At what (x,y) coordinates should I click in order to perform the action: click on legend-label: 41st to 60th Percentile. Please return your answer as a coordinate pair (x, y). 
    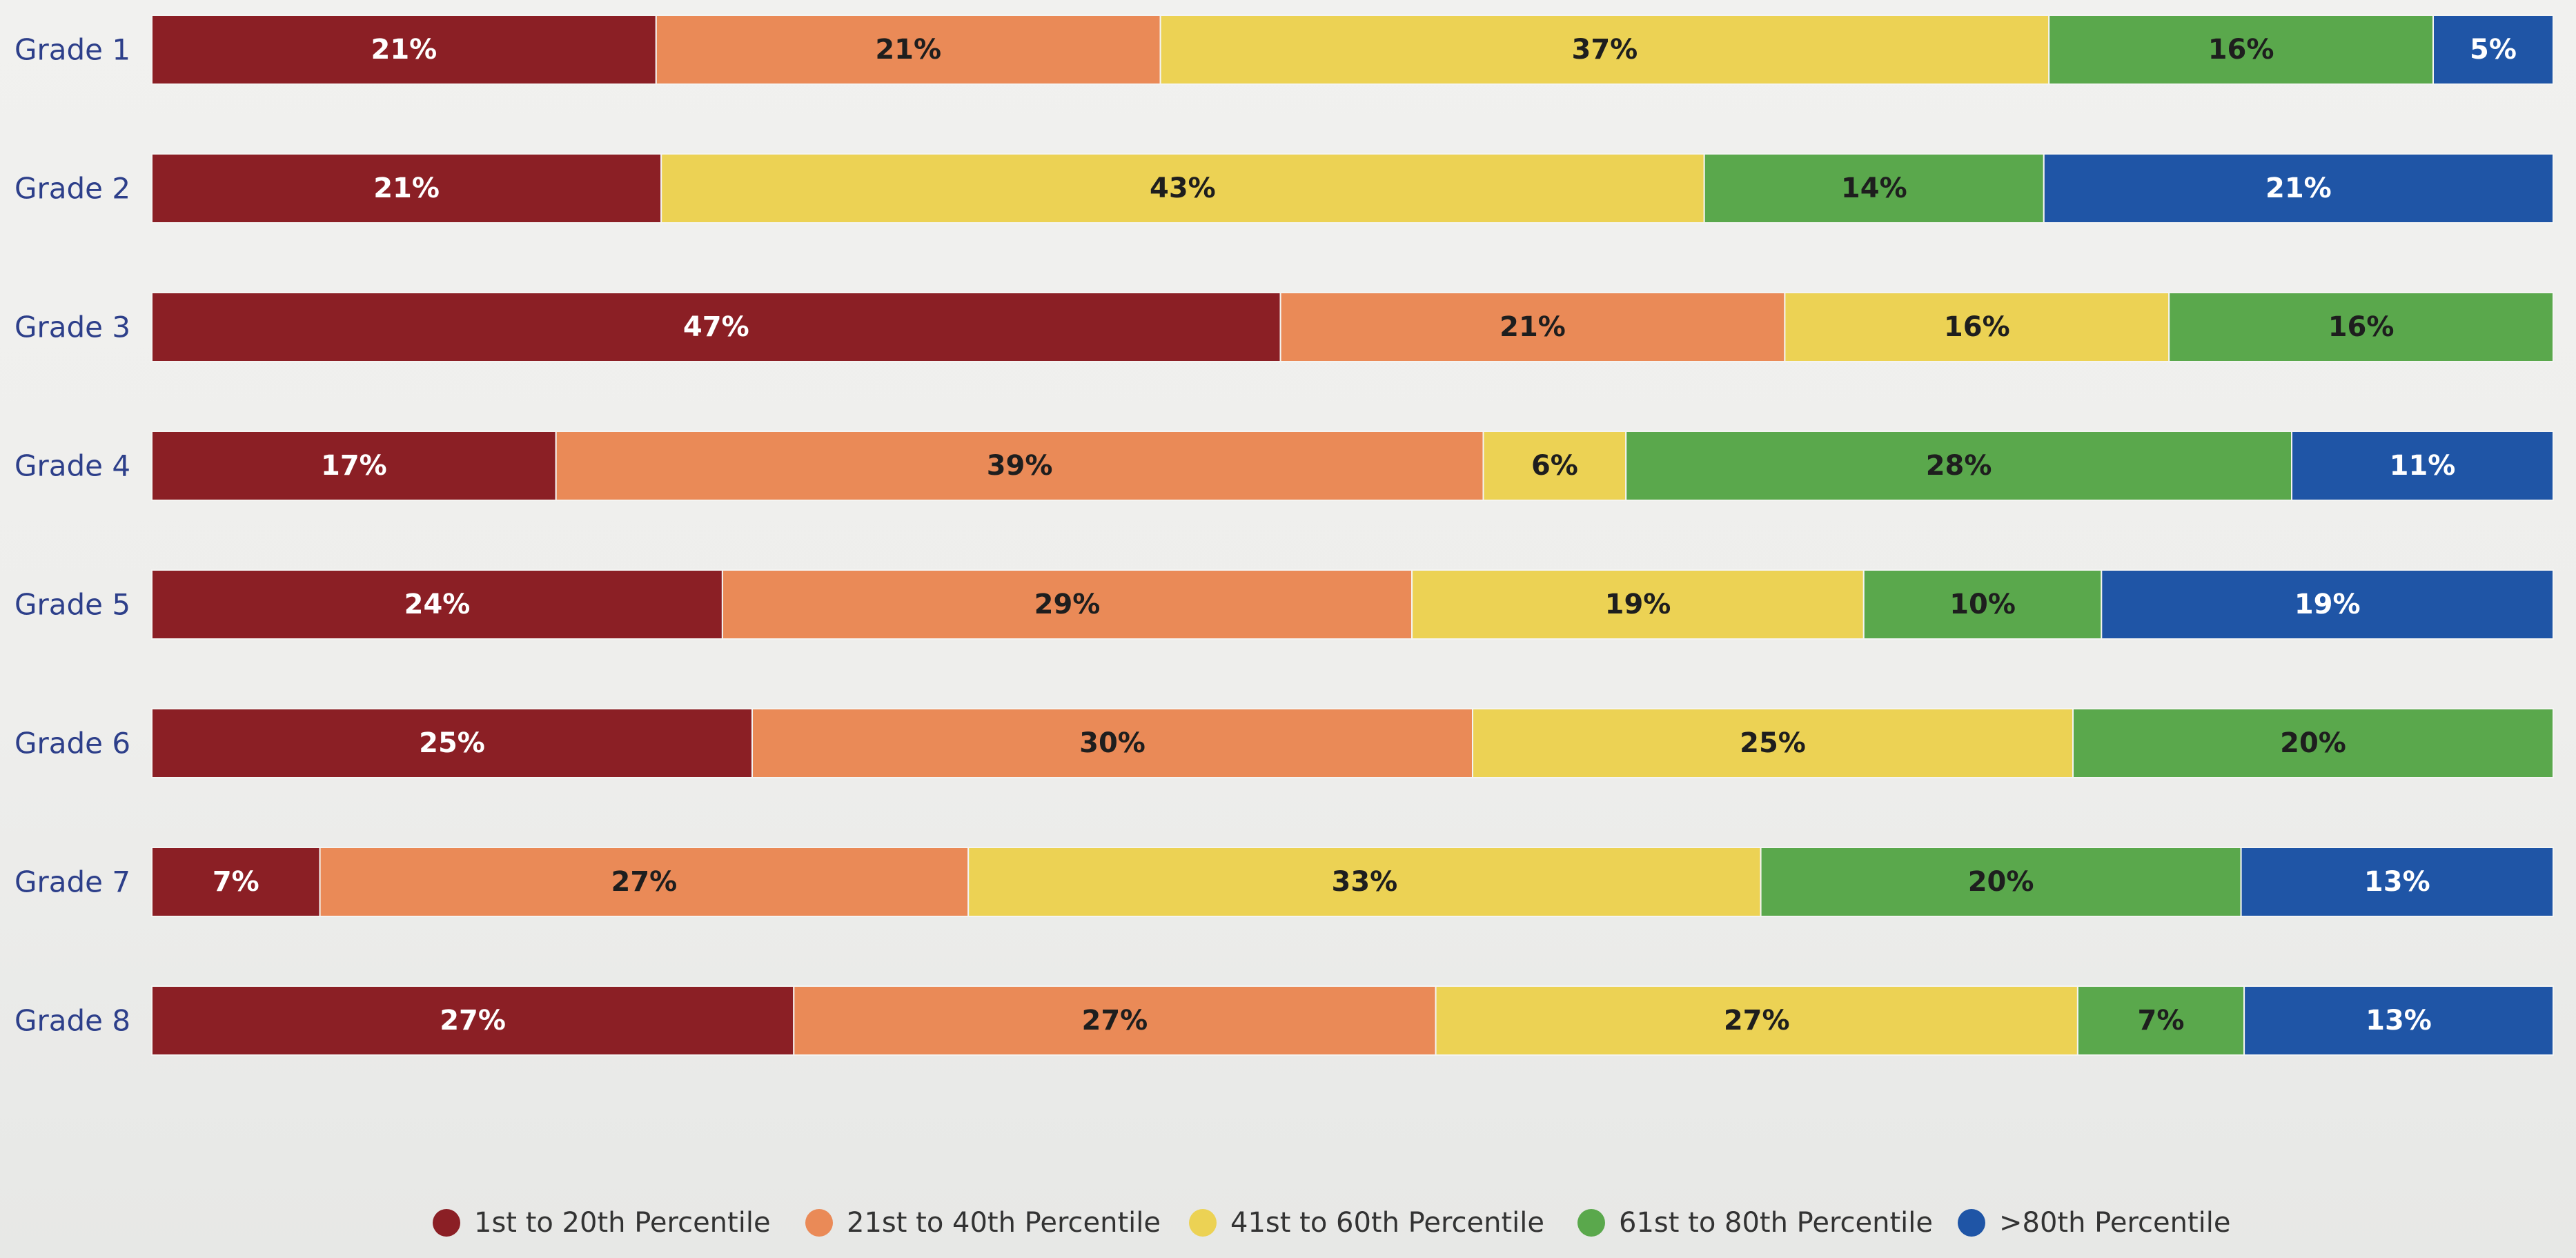
    Looking at the image, I should click on (1387, 1223).